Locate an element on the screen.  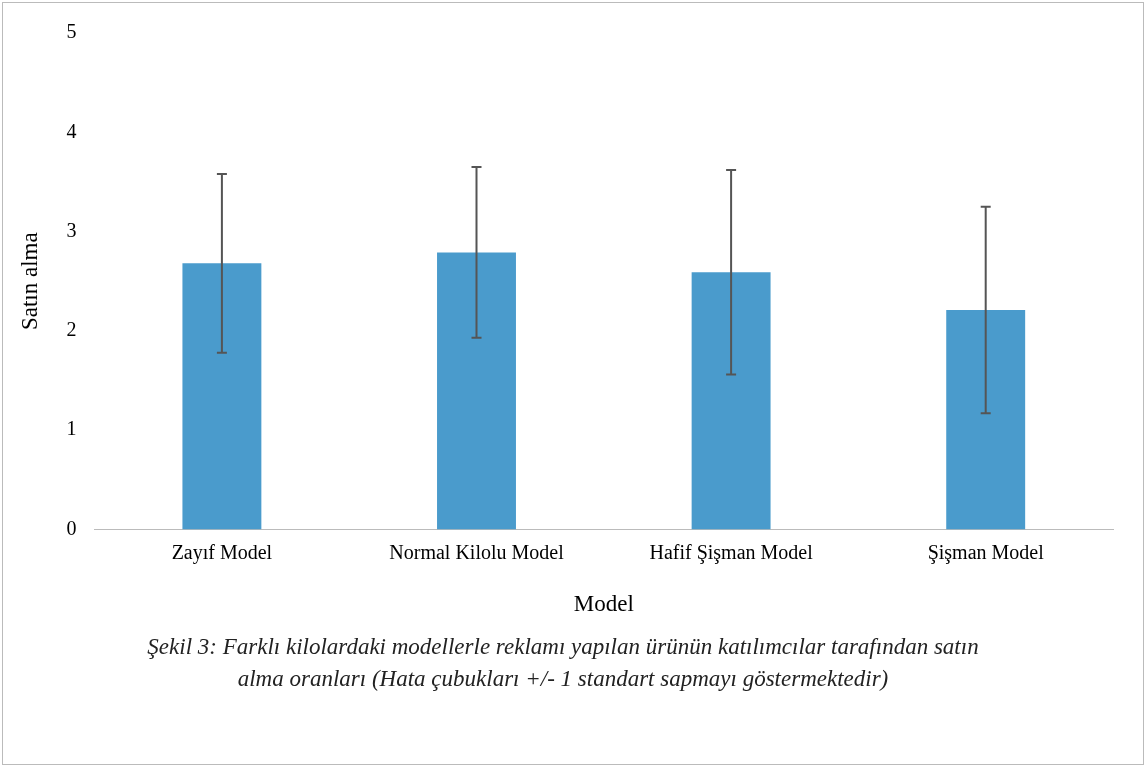
x-tick-label: Hafif Şişman Model is located at coordinates (731, 552).